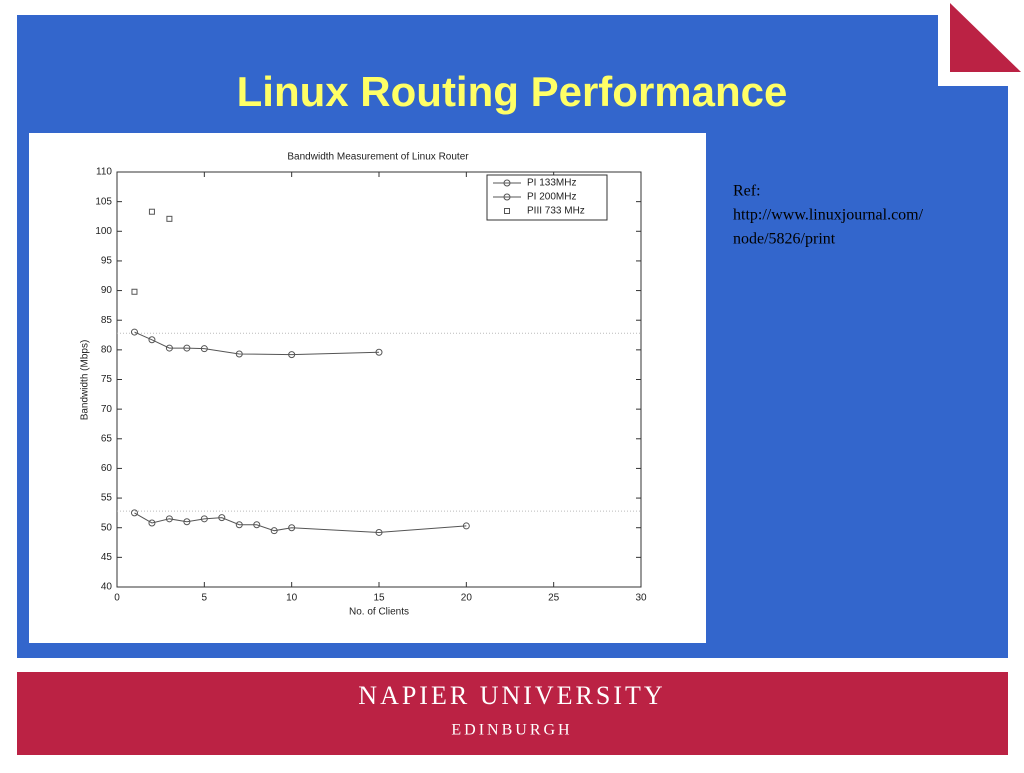 This screenshot has height=773, width=1024. Describe the element at coordinates (784, 239) in the screenshot. I see `reference-line: node/5826/print` at that location.